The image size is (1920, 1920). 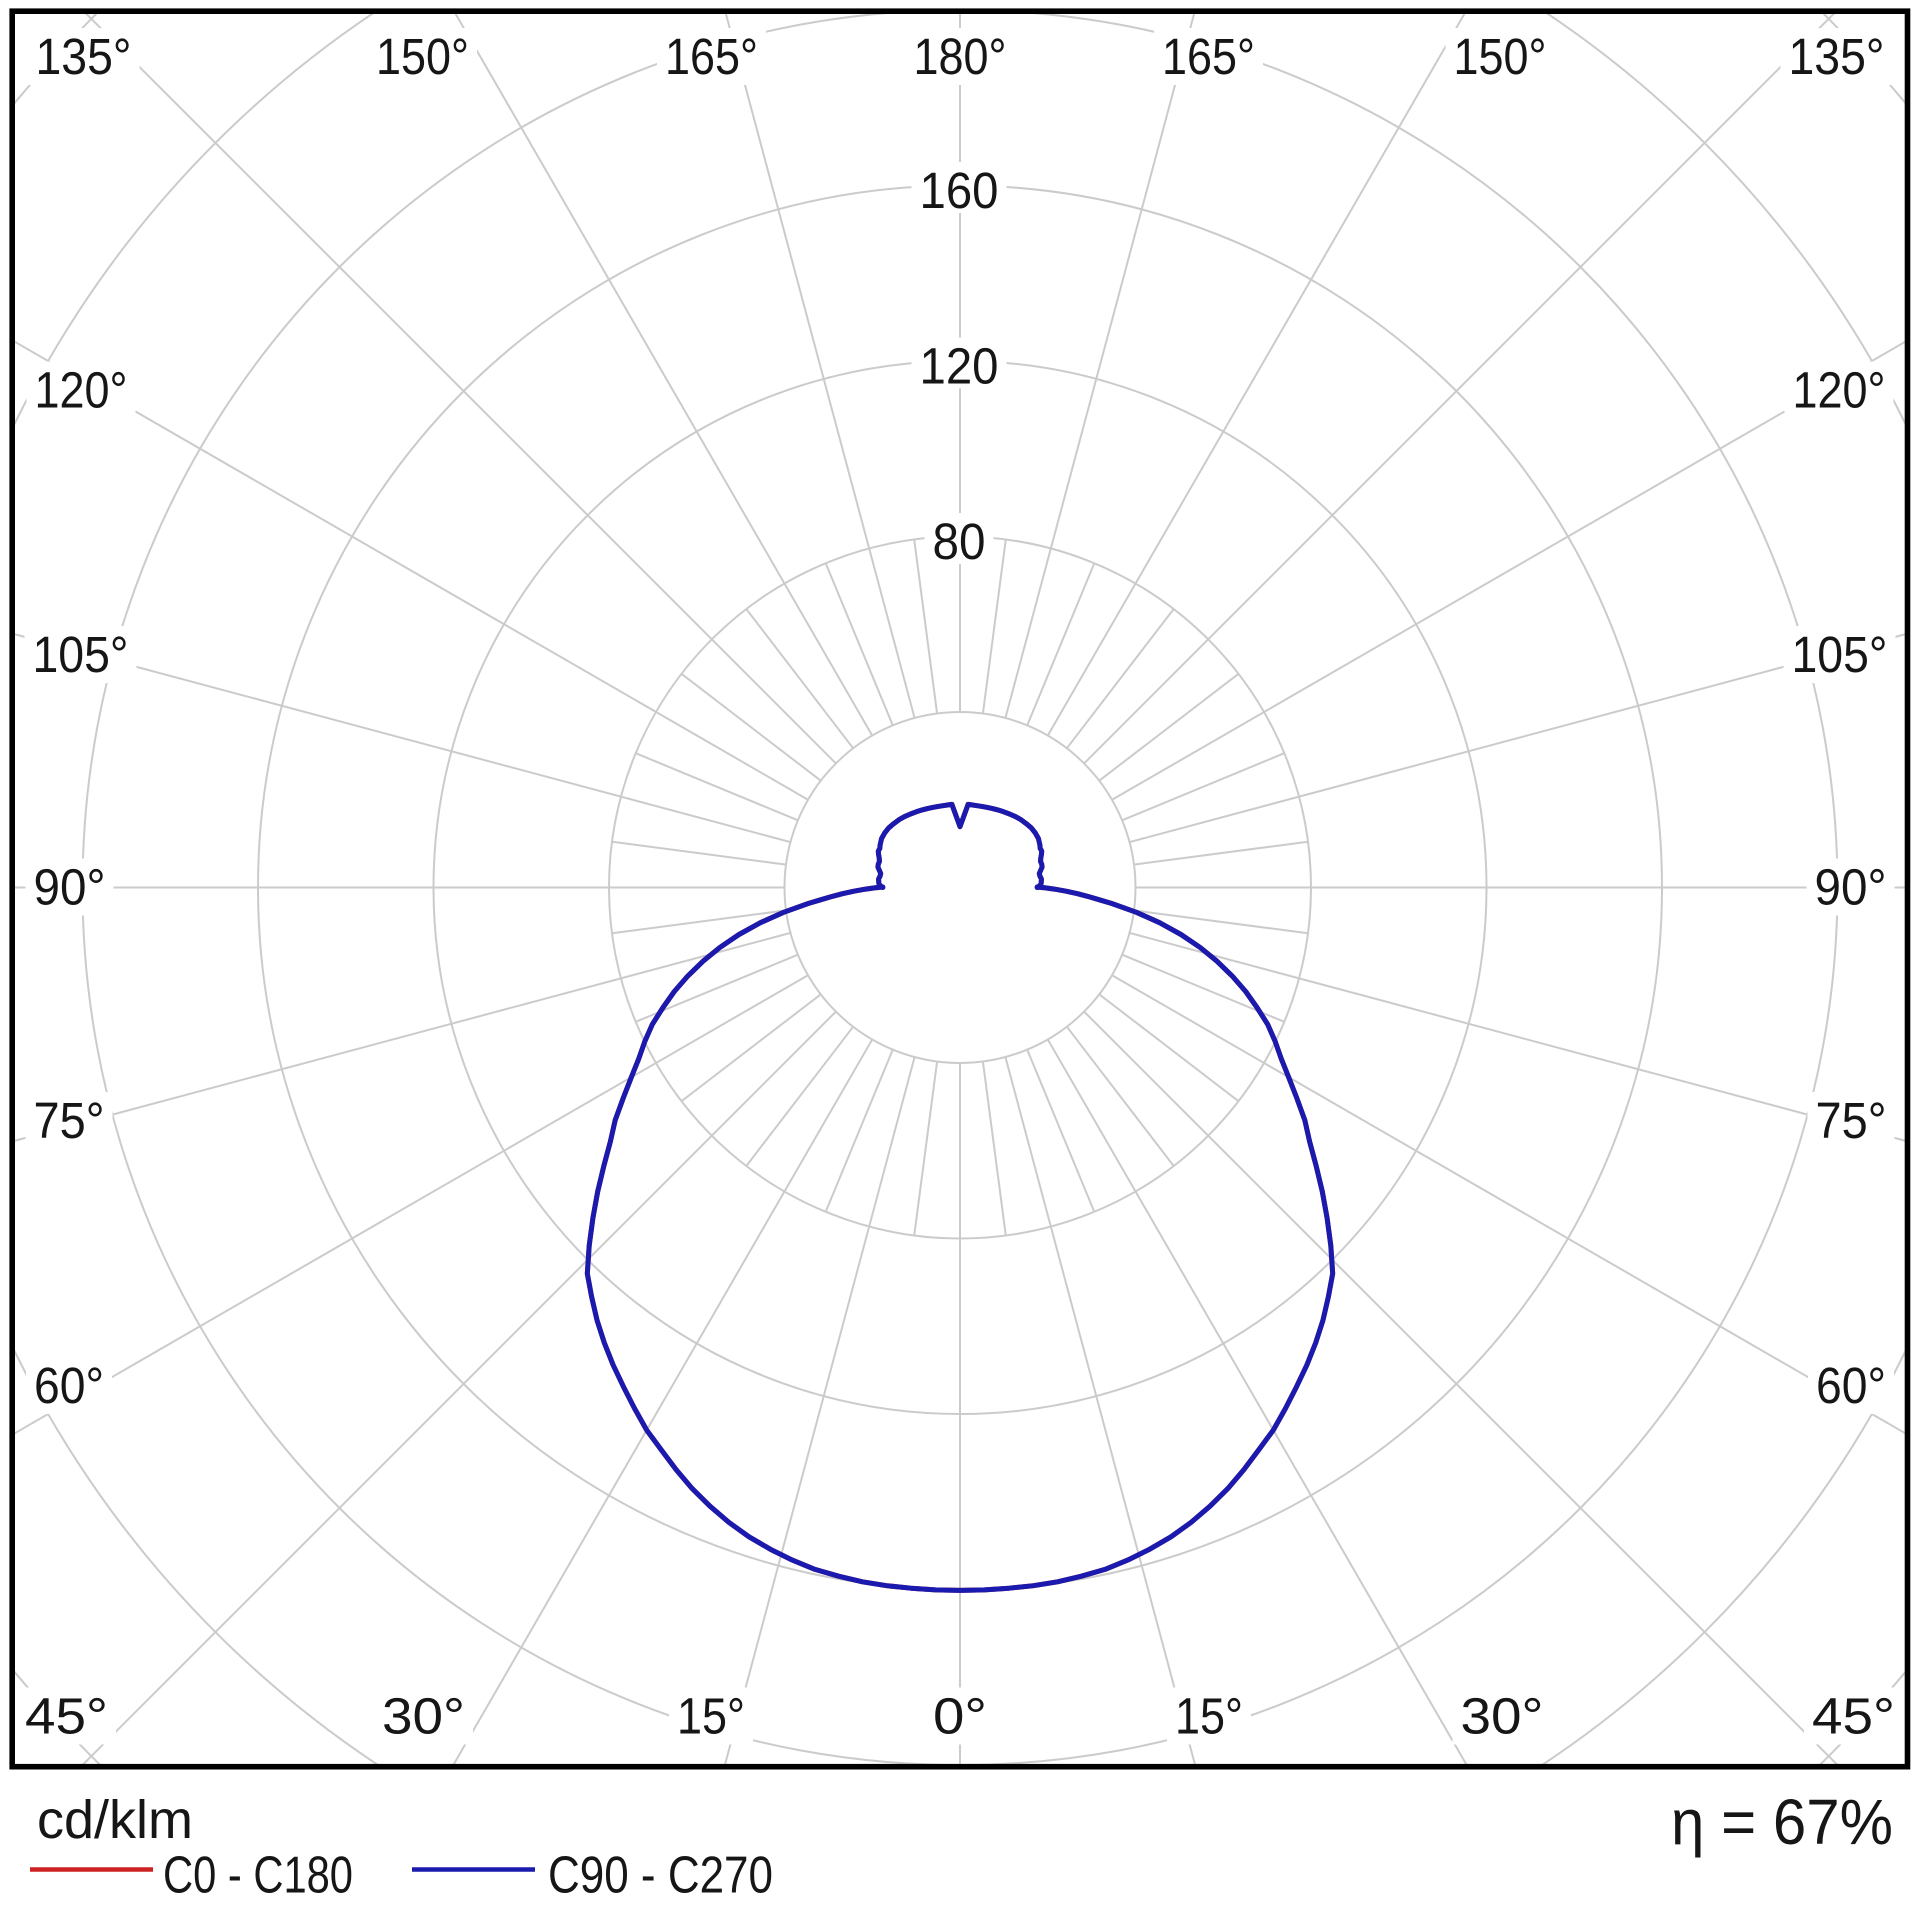 I want to click on svg-text: 0°, so click(x=960, y=1716).